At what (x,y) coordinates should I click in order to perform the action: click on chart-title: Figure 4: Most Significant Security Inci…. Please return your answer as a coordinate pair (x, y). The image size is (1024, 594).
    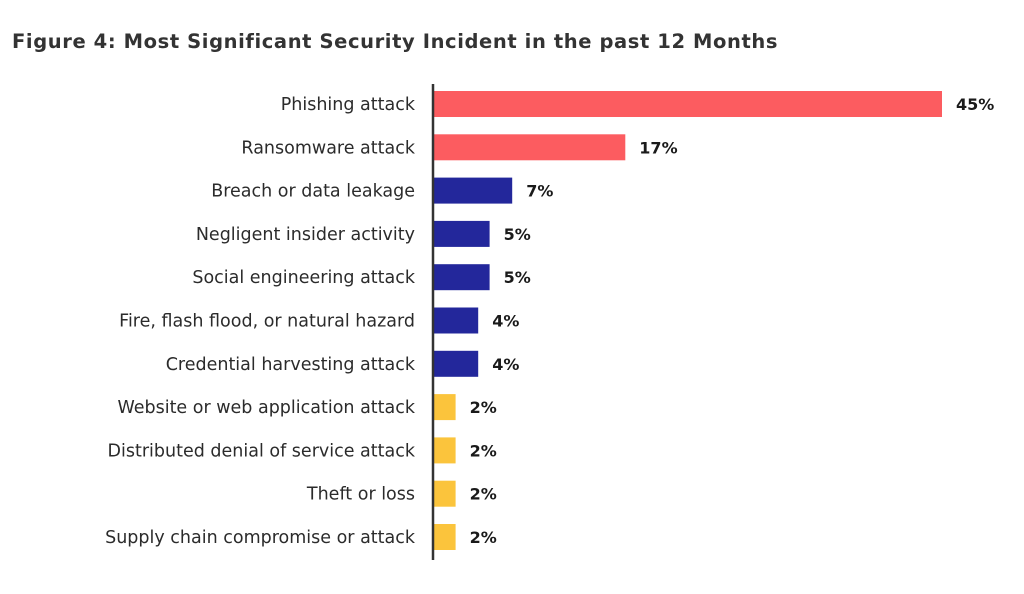
    Looking at the image, I should click on (395, 41).